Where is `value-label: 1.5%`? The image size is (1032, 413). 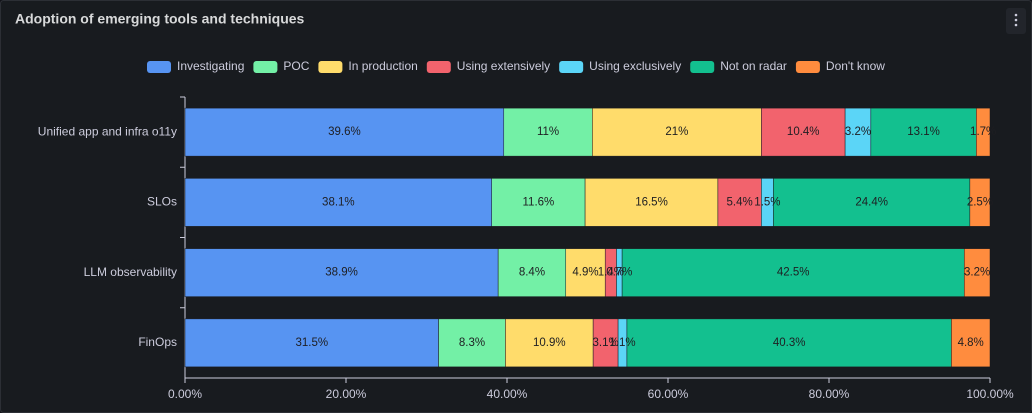
value-label: 1.5% is located at coordinates (767, 202).